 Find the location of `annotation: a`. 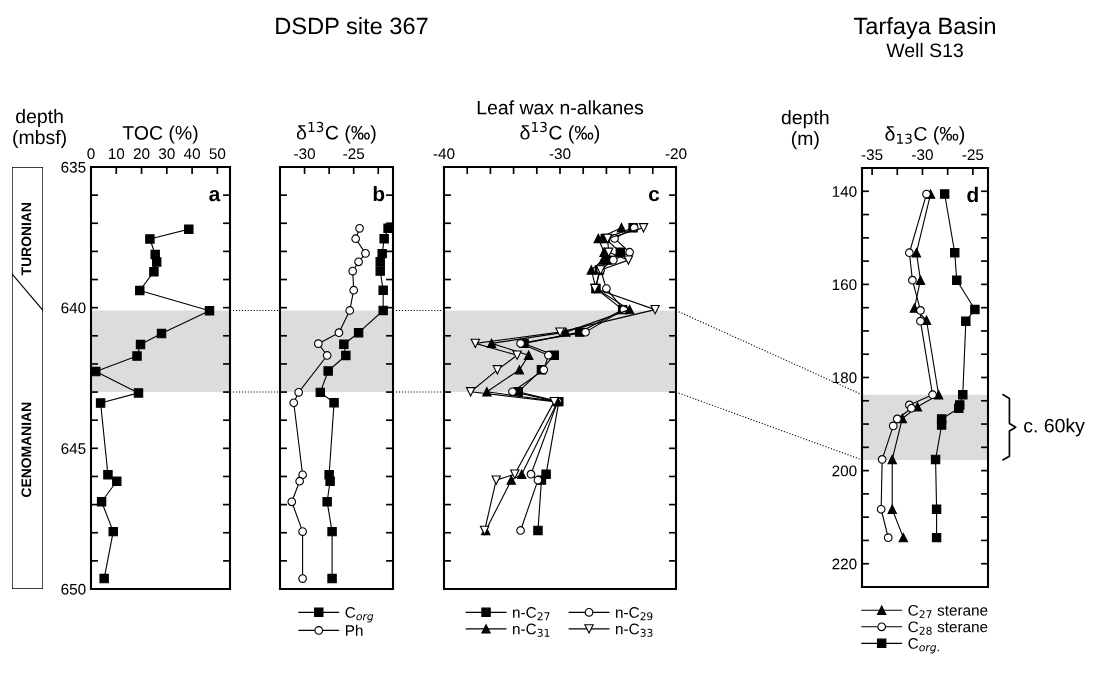

annotation: a is located at coordinates (215, 195).